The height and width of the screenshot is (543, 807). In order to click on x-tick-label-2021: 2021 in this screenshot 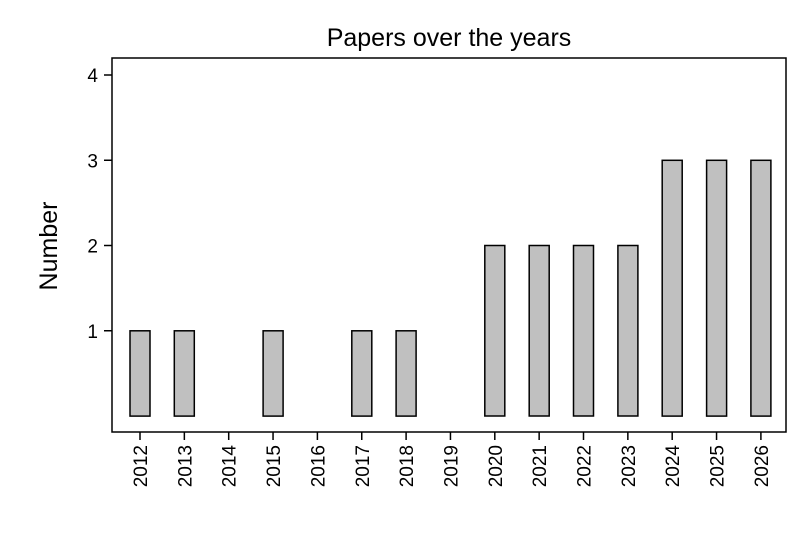, I will do `click(540, 466)`.